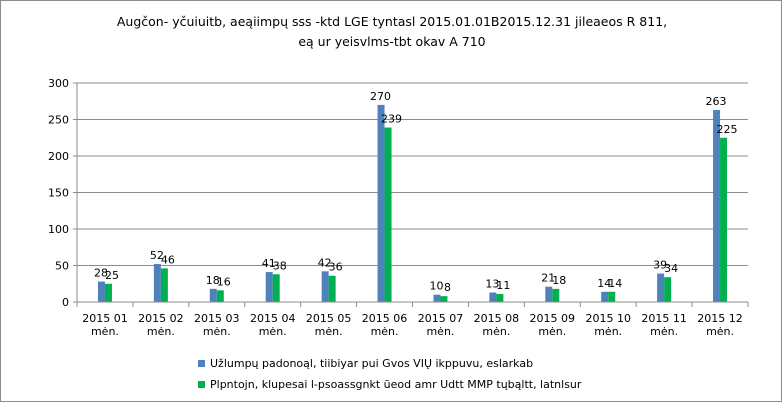 This screenshot has height=404, width=784. Describe the element at coordinates (385, 331) in the screenshot. I see `x-tick-label-sub-6: mėn.` at that location.